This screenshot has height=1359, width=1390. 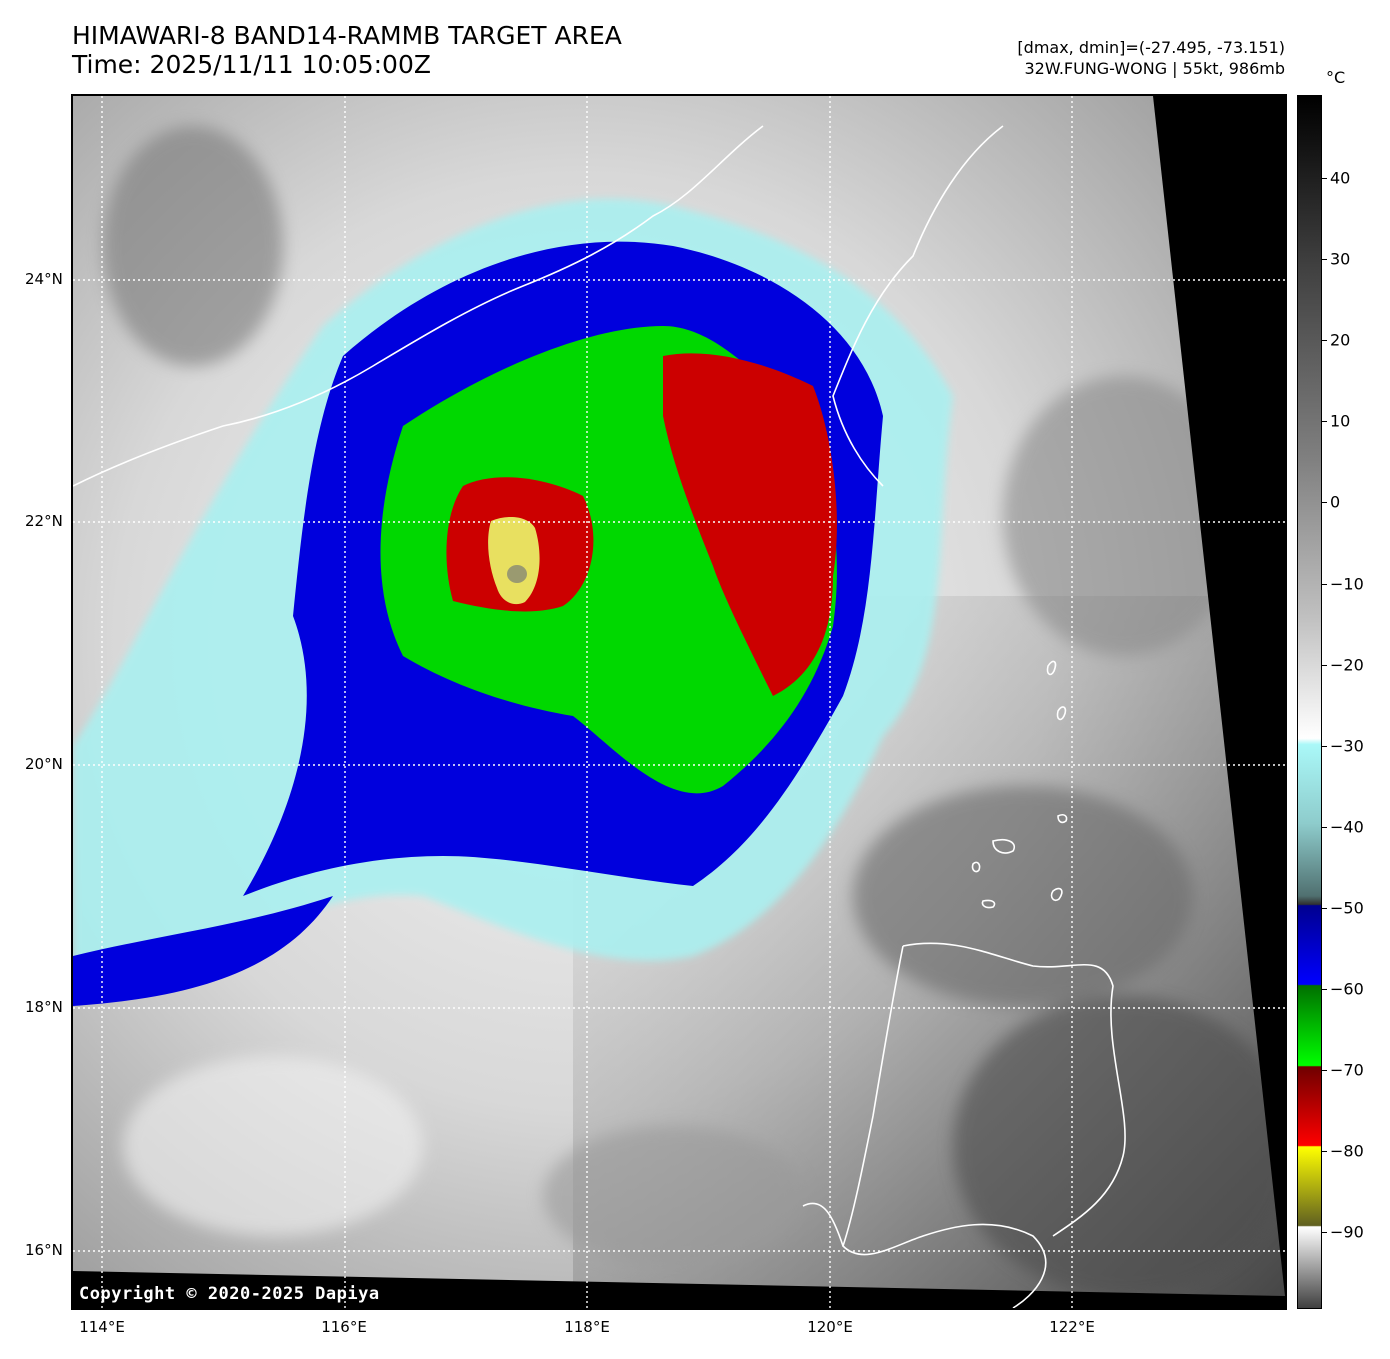 What do you see at coordinates (1347, 1070) in the screenshot?
I see `colorbar-tick-label: −70` at bounding box center [1347, 1070].